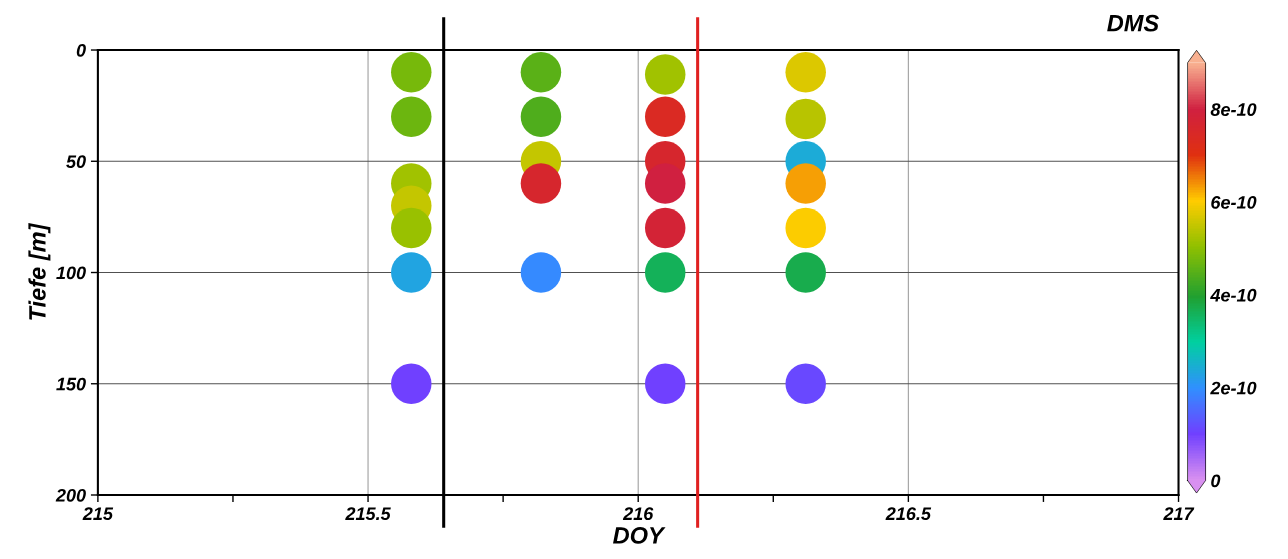 This screenshot has height=559, width=1288. Describe the element at coordinates (76, 161) in the screenshot. I see `y-tick-label: 50` at that location.